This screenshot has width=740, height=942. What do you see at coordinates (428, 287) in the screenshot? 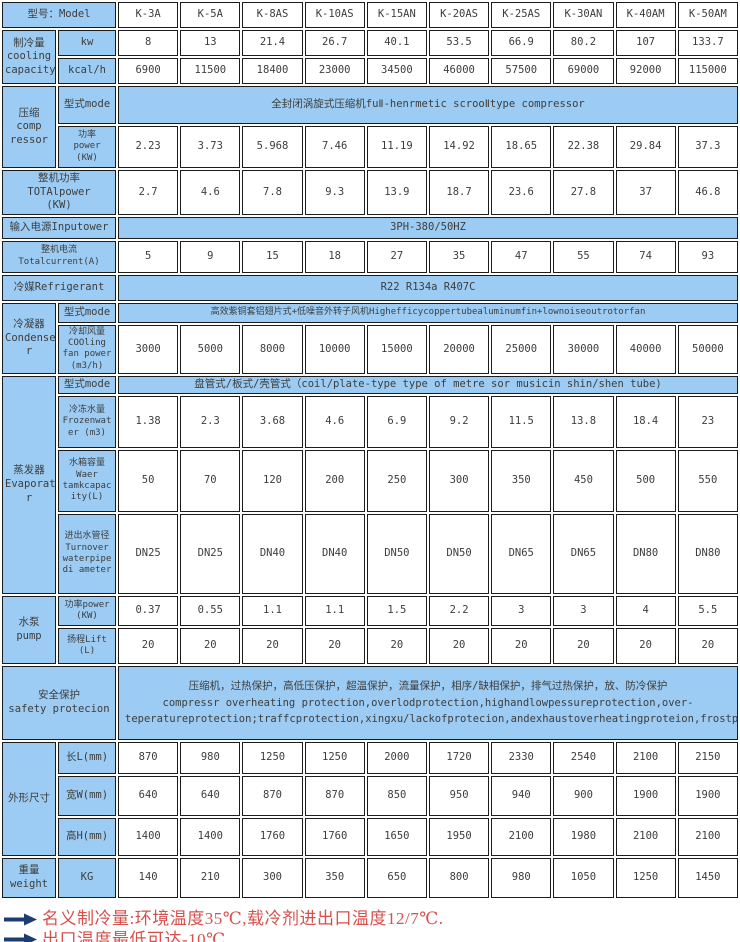
I see `refrigerant-value: R22 R134a R407C` at bounding box center [428, 287].